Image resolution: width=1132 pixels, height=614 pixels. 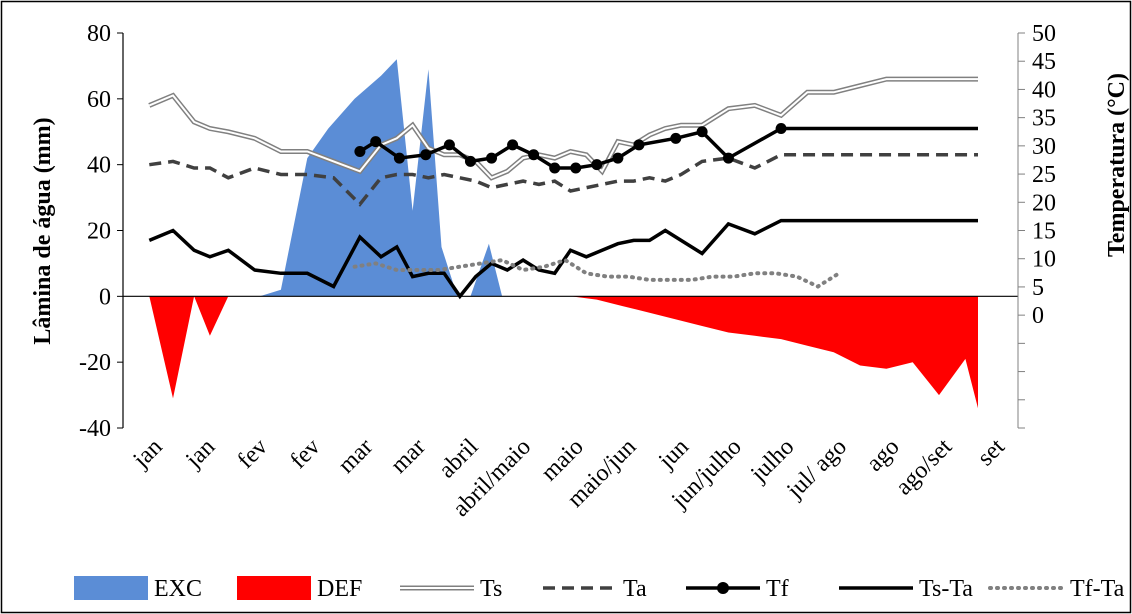 What do you see at coordinates (178, 589) in the screenshot?
I see `legend-exc-label: EXC` at bounding box center [178, 589].